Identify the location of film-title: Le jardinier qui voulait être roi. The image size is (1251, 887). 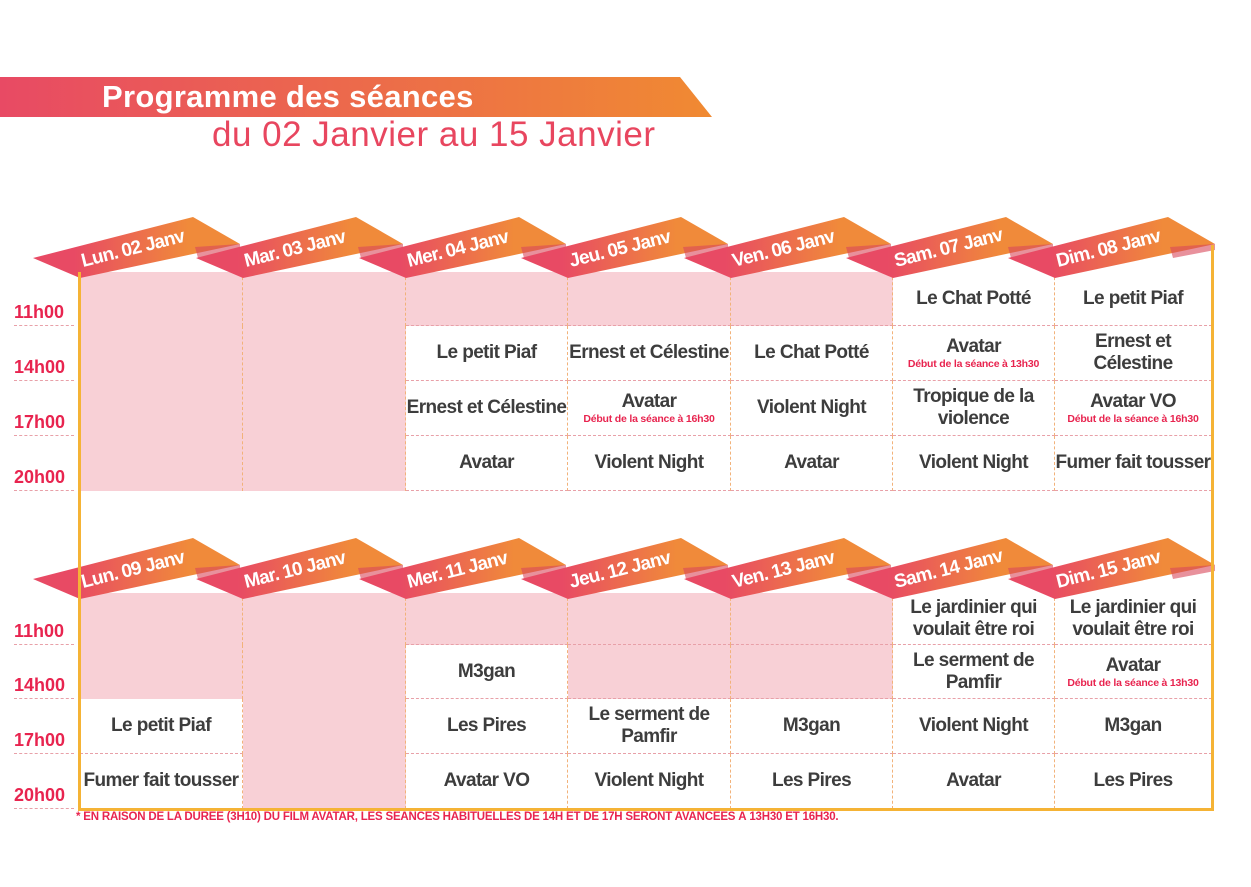
(1133, 618).